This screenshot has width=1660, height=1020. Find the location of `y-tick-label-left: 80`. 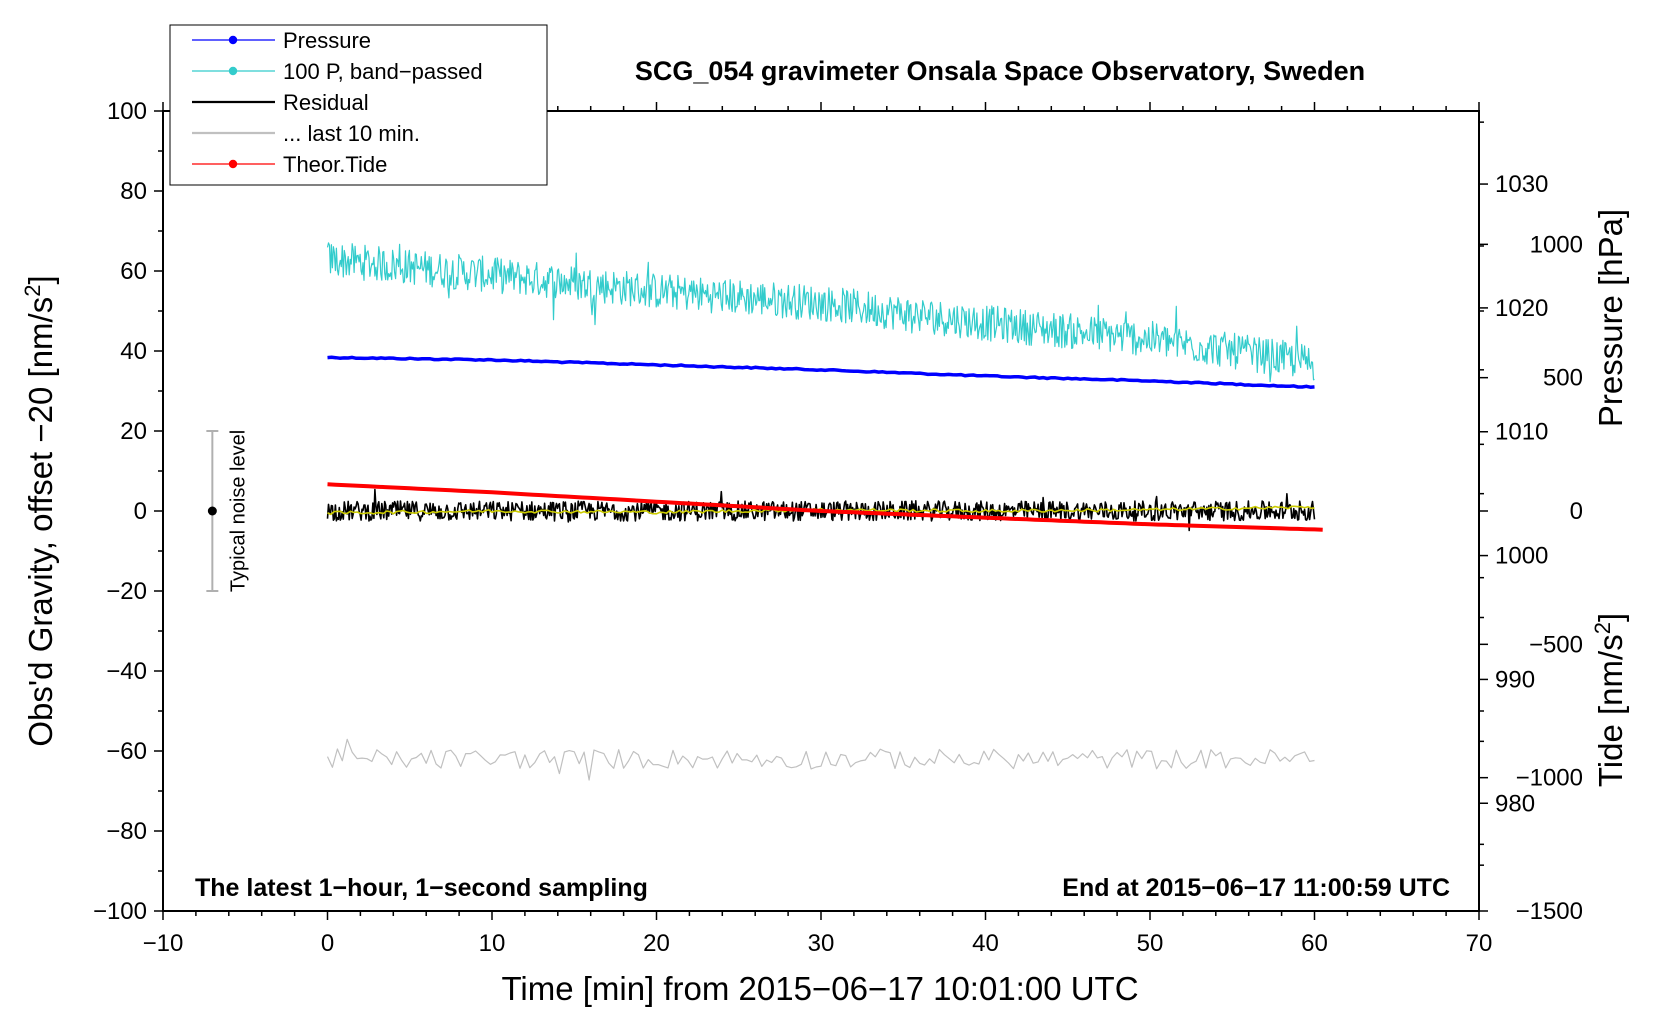

y-tick-label-left: 80 is located at coordinates (133, 191).